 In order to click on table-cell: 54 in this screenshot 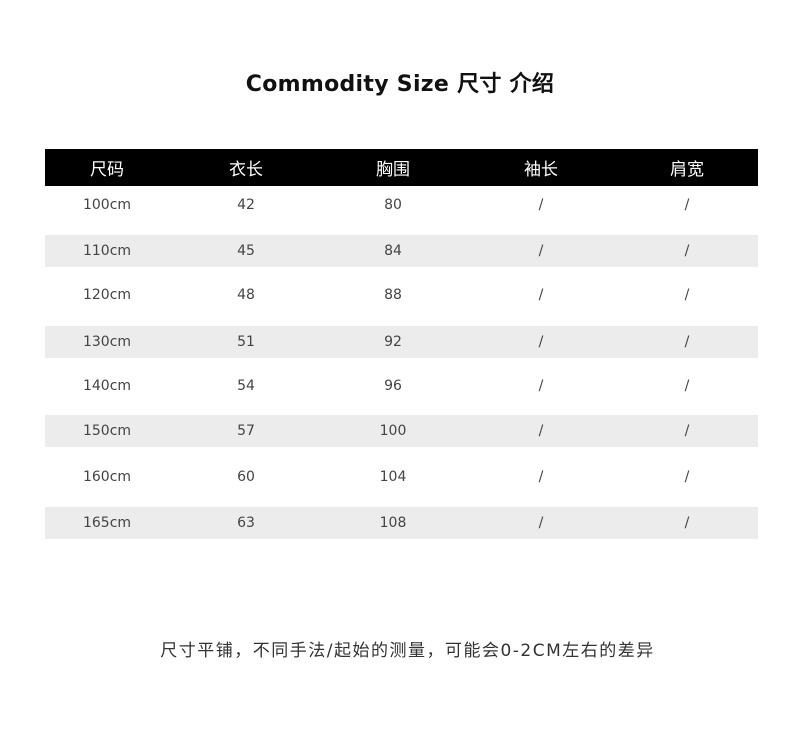, I will do `click(246, 386)`.